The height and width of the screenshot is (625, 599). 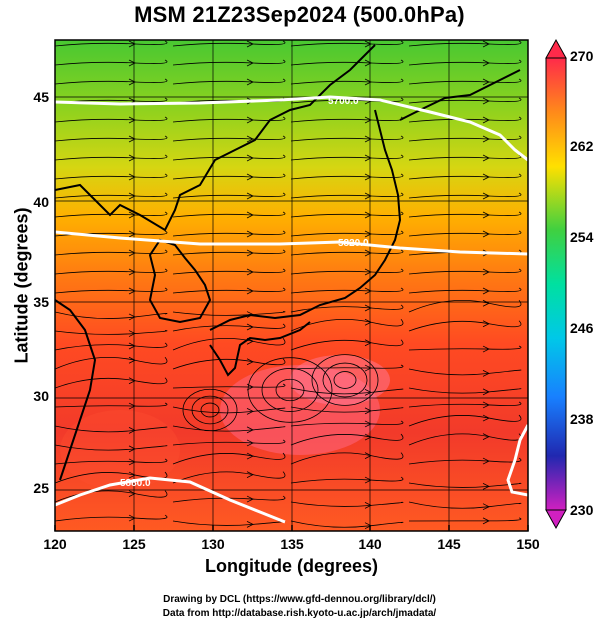 I want to click on x-tick-label: 140, so click(x=370, y=544).